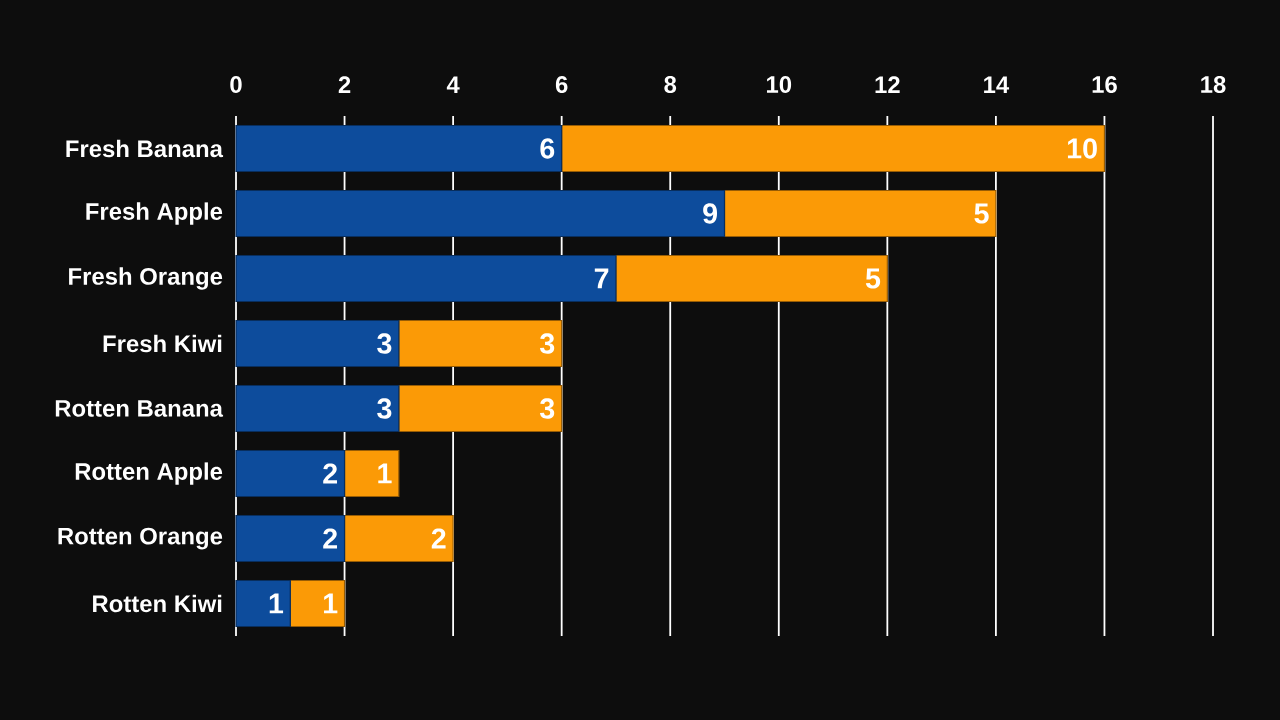 This screenshot has height=720, width=1280. Describe the element at coordinates (887, 84) in the screenshot. I see `x-tick-label: 12` at that location.